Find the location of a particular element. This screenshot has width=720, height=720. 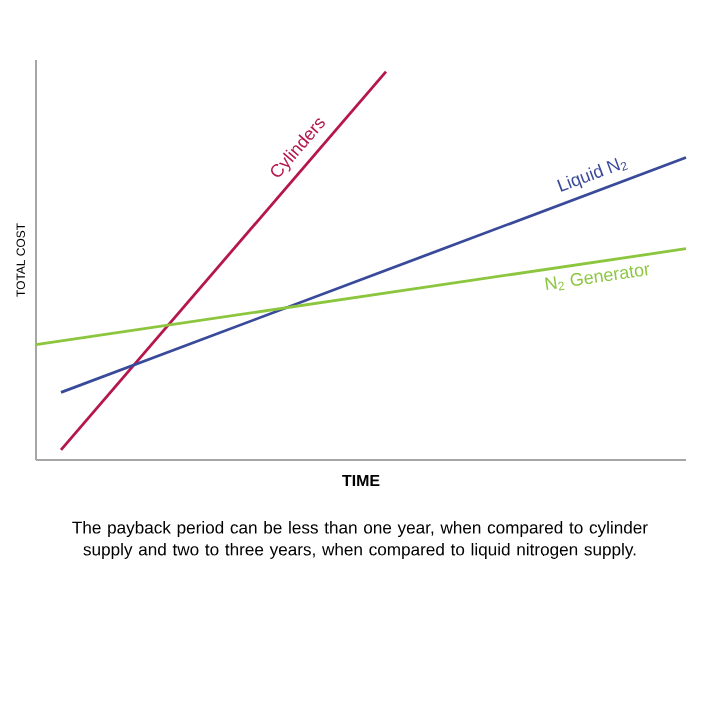

text: The payback period can be less than one year, when compared to cylinder supply and two to three years, when compared to liquid nitrogen supply. is located at coordinates (360, 540).